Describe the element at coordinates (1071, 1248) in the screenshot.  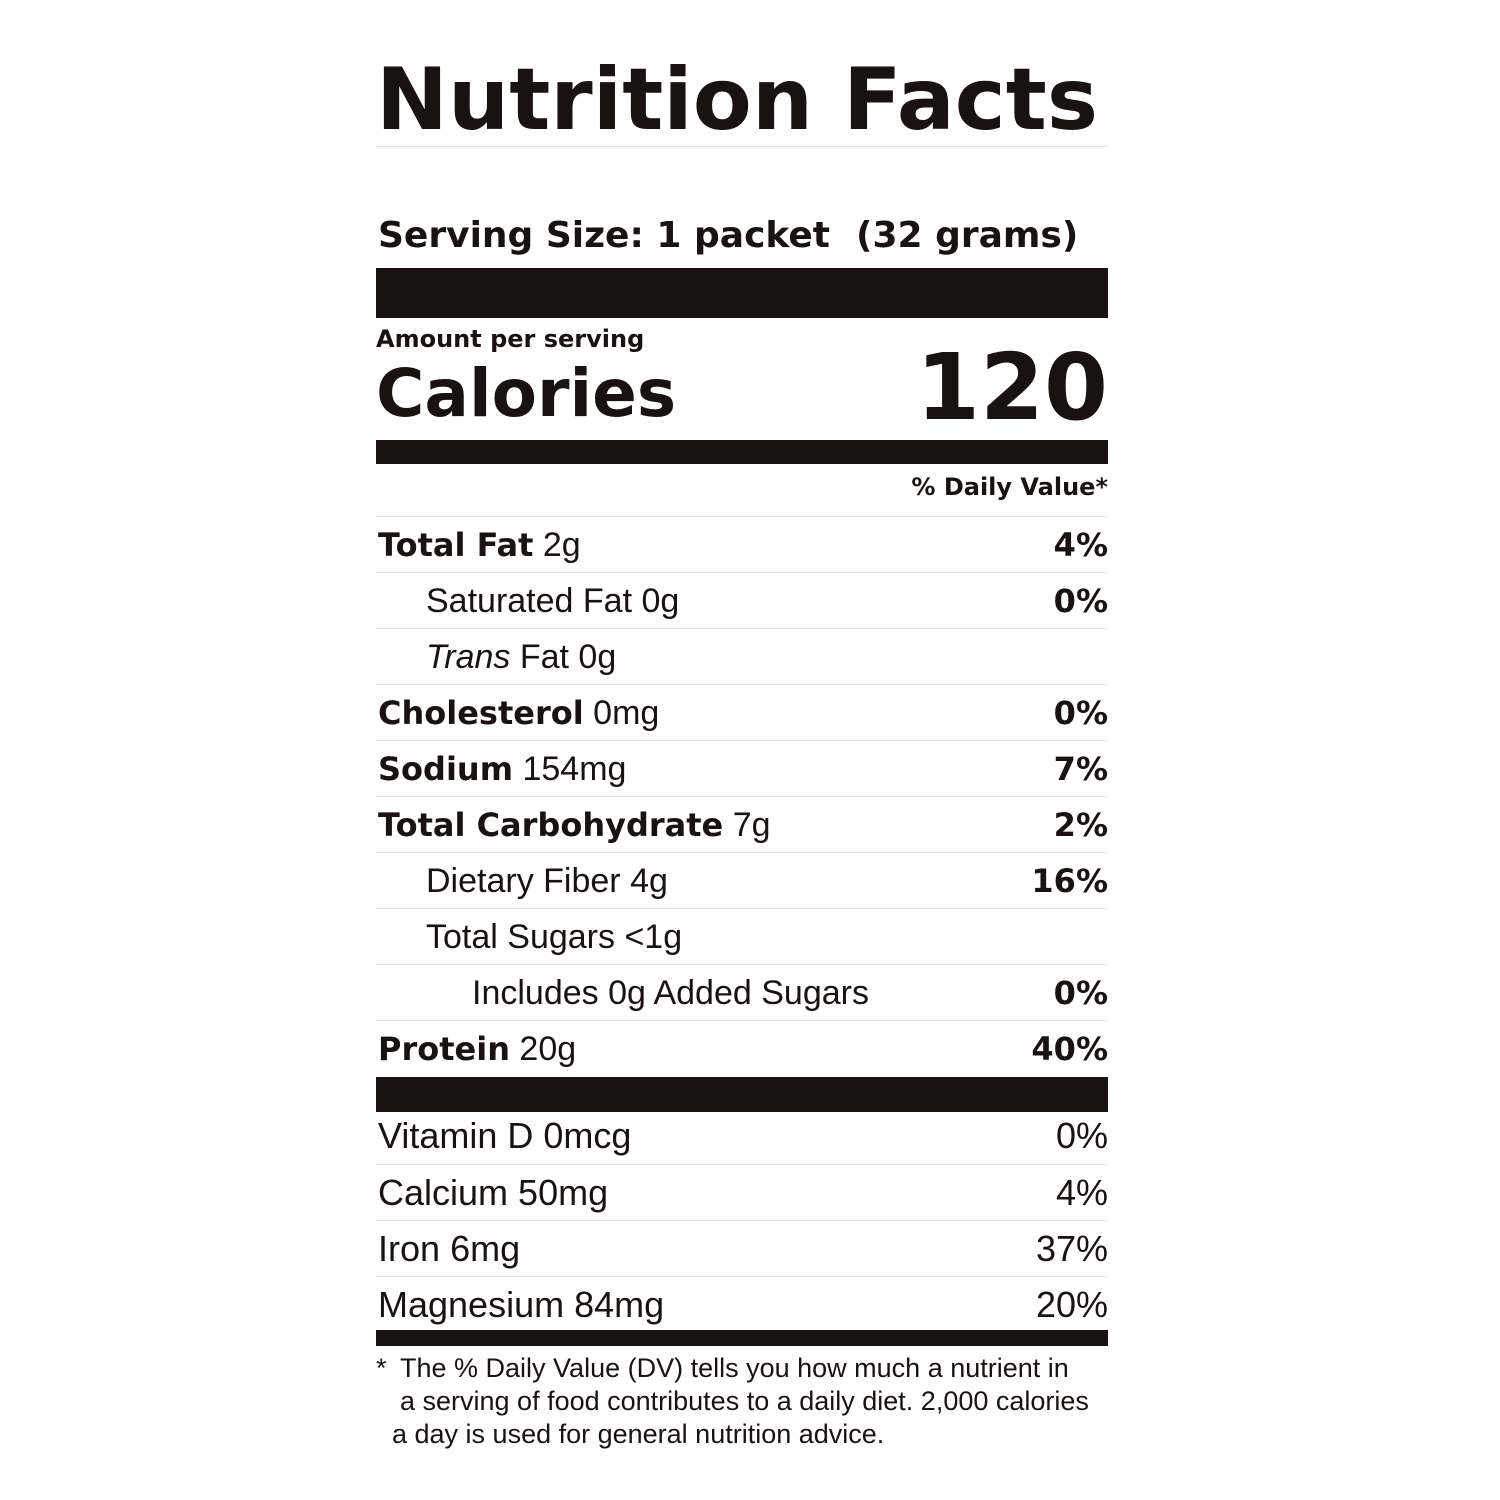
I see `vitamin-dv: 37%` at that location.